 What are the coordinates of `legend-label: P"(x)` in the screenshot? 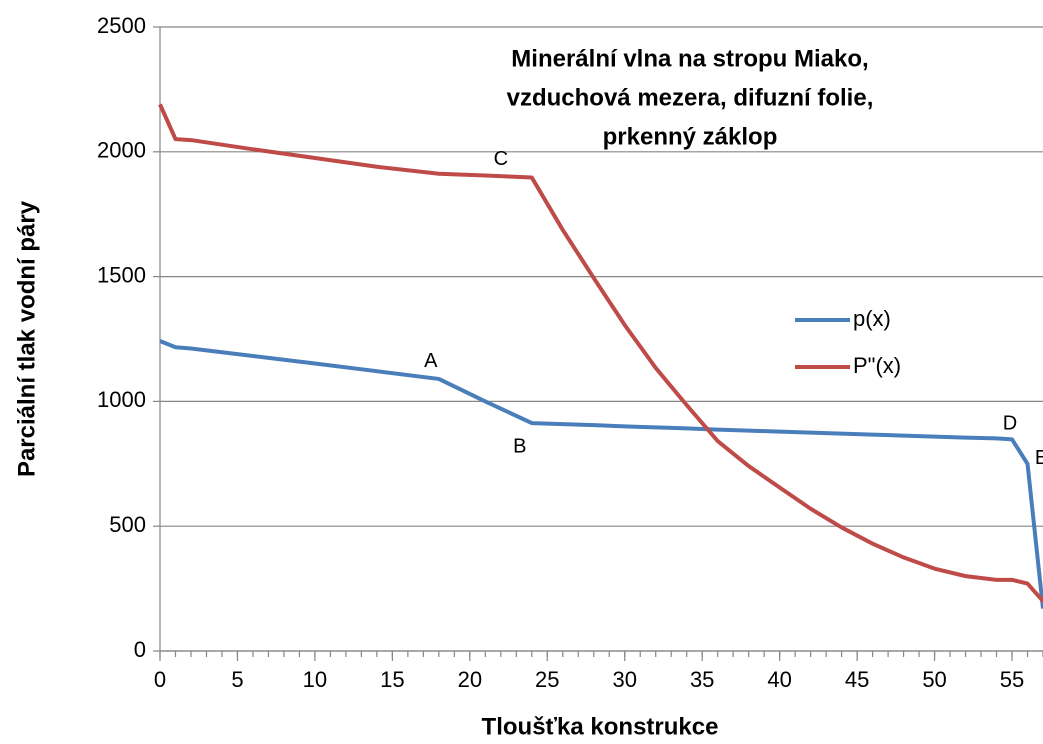 It's located at (877, 365).